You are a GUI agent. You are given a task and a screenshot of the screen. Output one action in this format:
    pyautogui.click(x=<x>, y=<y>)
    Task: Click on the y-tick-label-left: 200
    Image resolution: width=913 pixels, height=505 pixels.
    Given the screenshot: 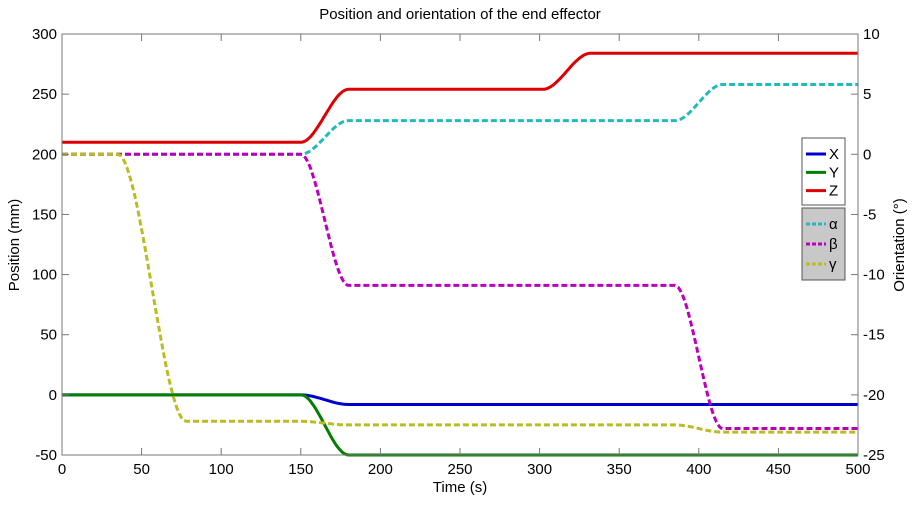 What is the action you would take?
    pyautogui.click(x=44, y=154)
    